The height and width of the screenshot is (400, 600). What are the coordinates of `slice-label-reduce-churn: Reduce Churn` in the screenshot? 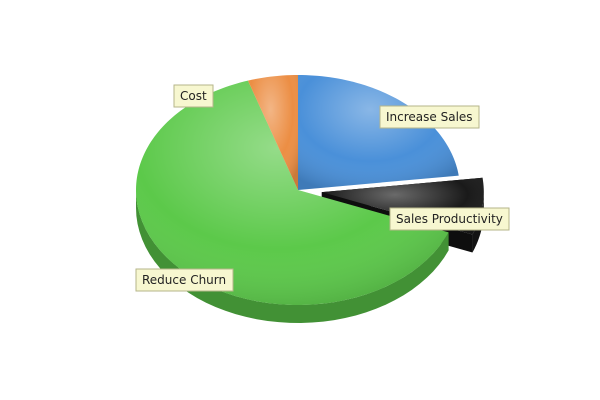 It's located at (184, 280).